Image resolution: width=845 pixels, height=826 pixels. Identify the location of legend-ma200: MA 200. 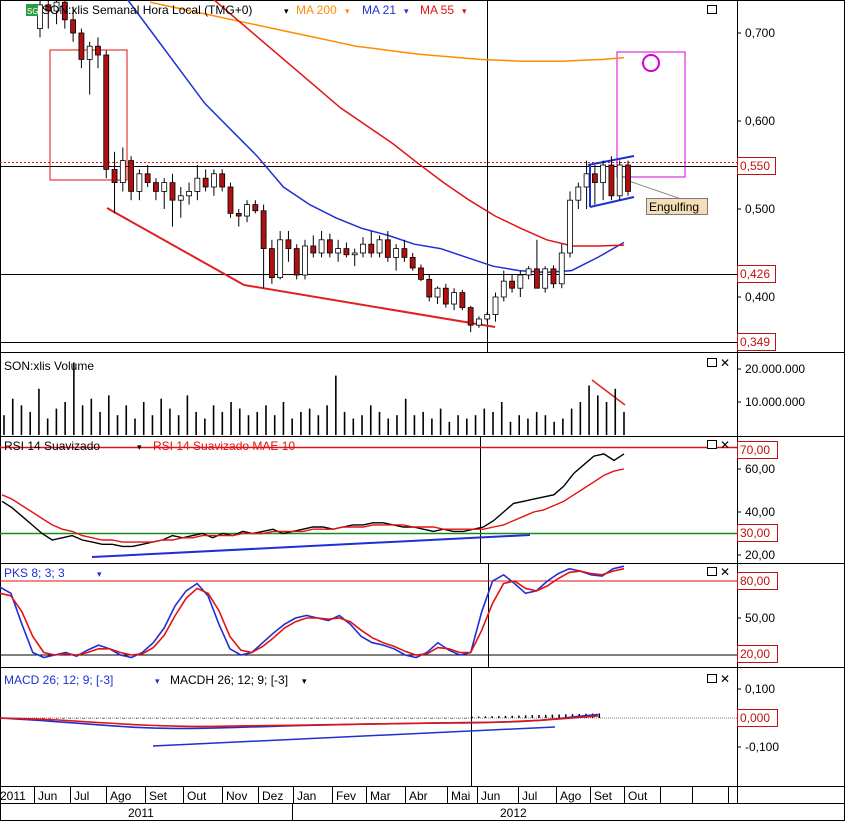
(316, 10).